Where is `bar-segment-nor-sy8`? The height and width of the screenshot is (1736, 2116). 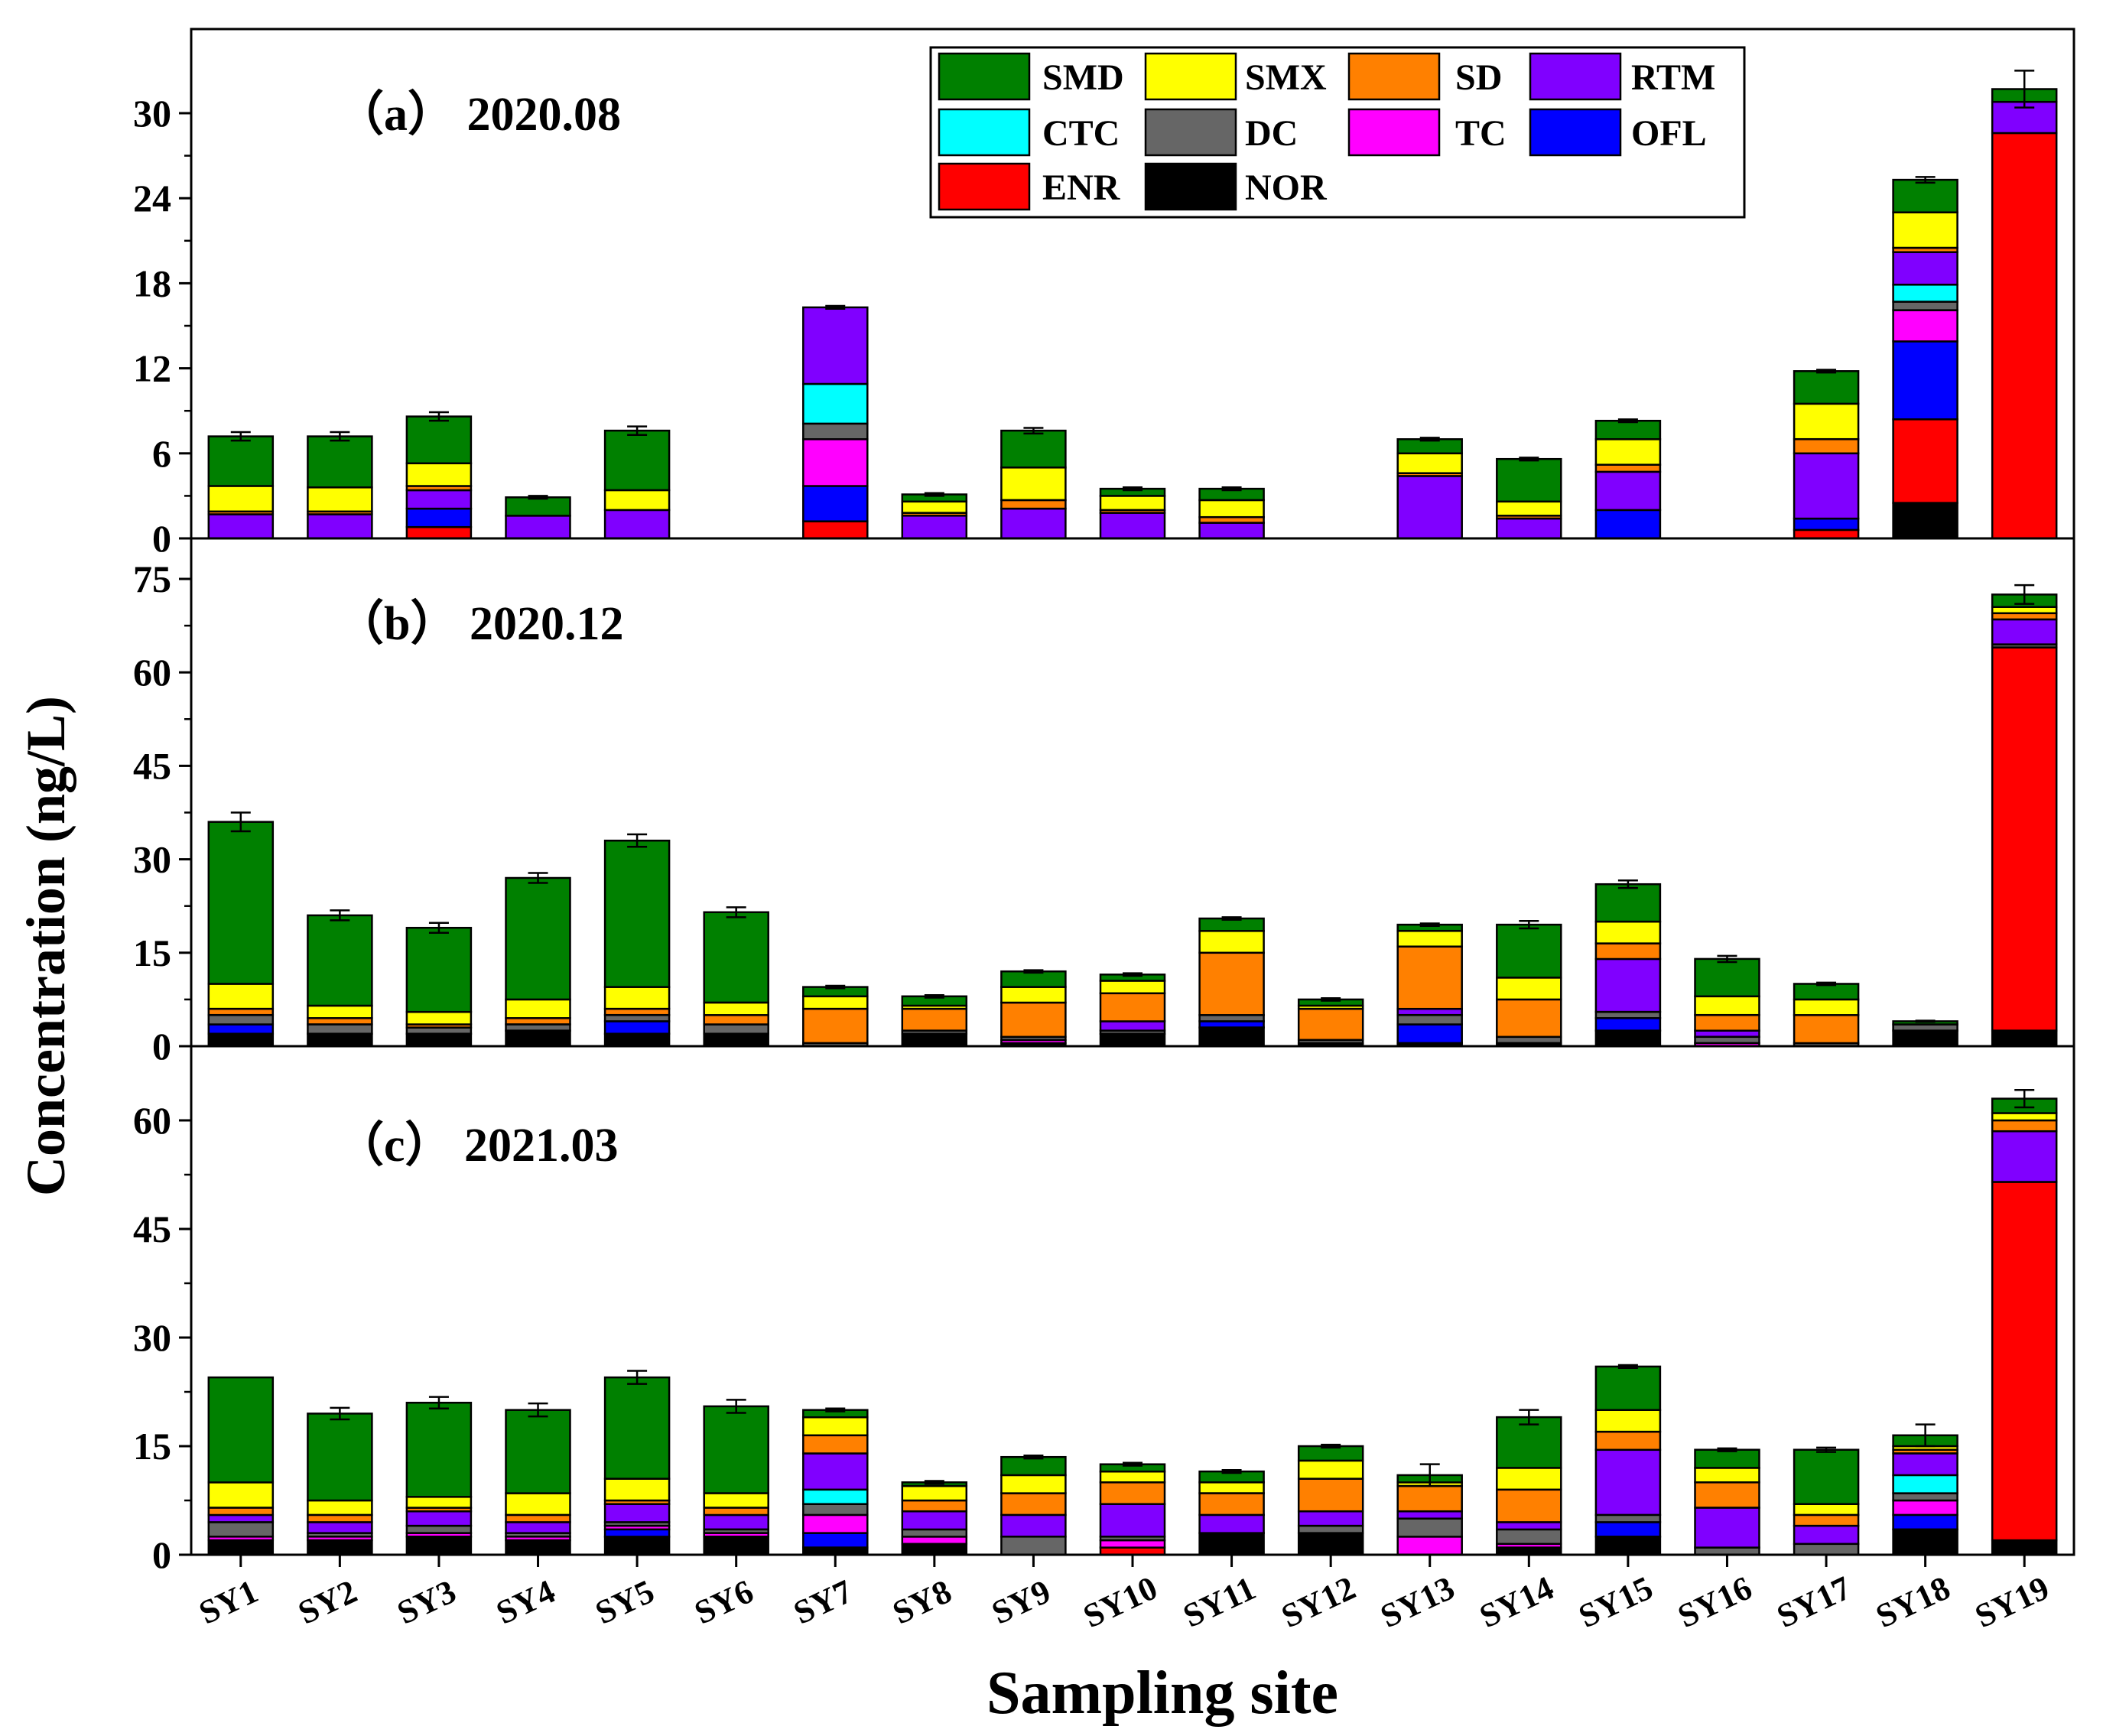
bar-segment-nor-sy8 is located at coordinates (934, 1549).